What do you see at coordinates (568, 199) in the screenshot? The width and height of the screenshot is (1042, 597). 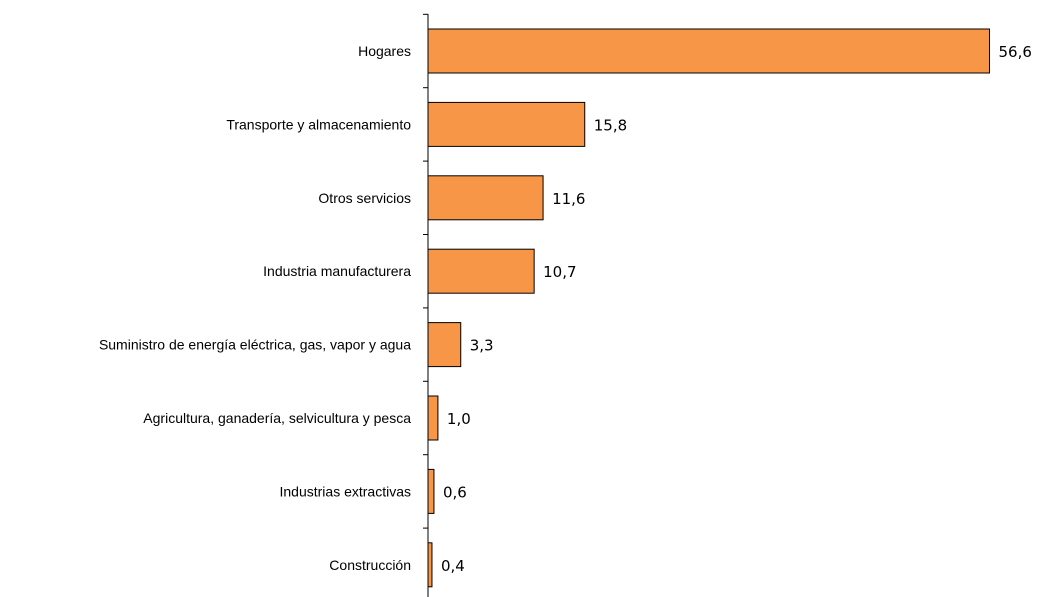 I see `data-label: 11,6` at bounding box center [568, 199].